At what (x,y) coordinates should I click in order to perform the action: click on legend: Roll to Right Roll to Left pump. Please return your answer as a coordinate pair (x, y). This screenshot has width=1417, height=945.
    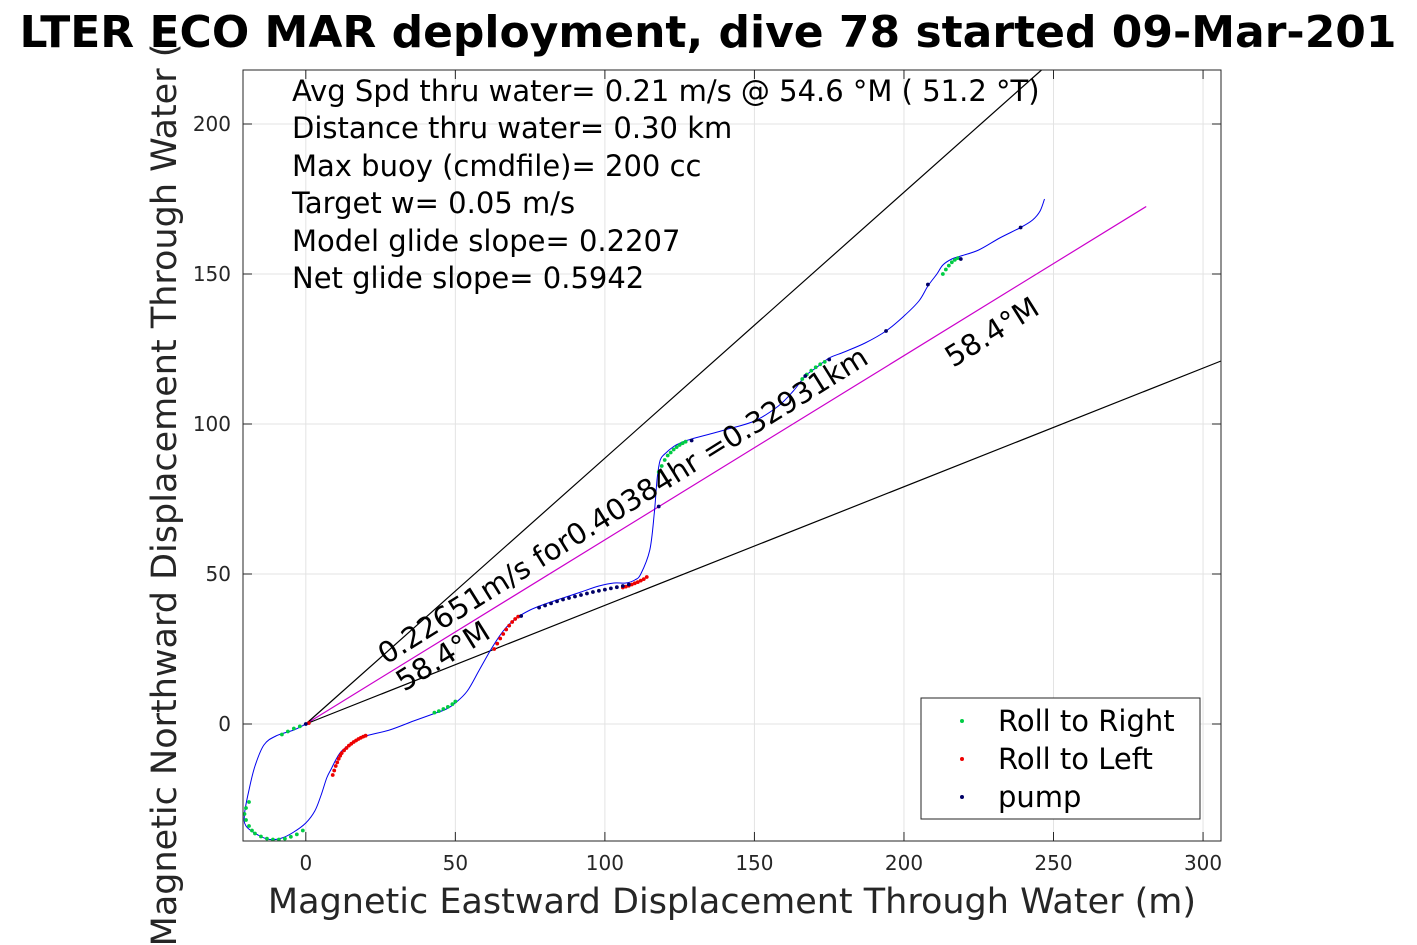
    Looking at the image, I should click on (1060, 758).